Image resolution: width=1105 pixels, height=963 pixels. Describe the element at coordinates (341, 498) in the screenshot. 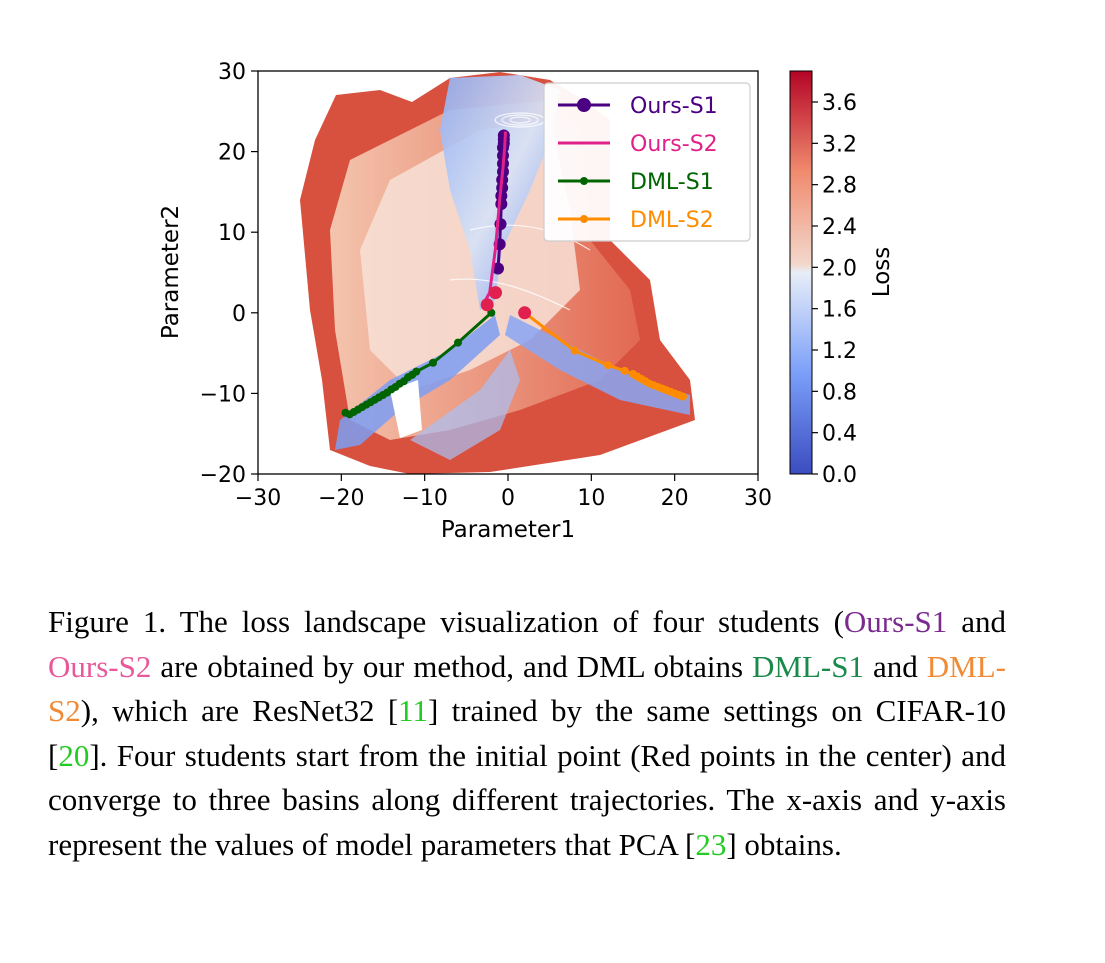

I see `x-tick-label: −20` at that location.